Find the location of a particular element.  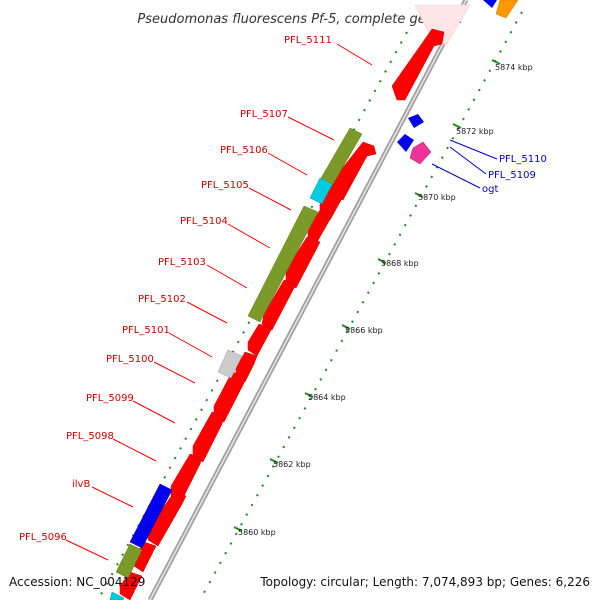

gene-label: PFL_5109 is located at coordinates (512, 175).